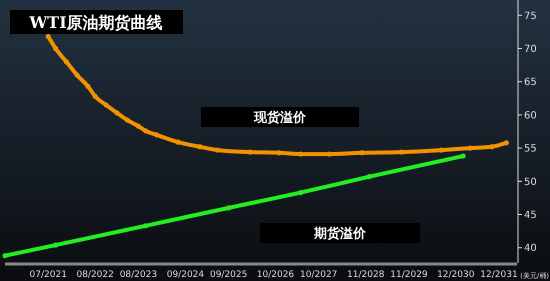 The height and width of the screenshot is (281, 550). What do you see at coordinates (275, 275) in the screenshot?
I see `x-tick-label: 10/2026` at bounding box center [275, 275].